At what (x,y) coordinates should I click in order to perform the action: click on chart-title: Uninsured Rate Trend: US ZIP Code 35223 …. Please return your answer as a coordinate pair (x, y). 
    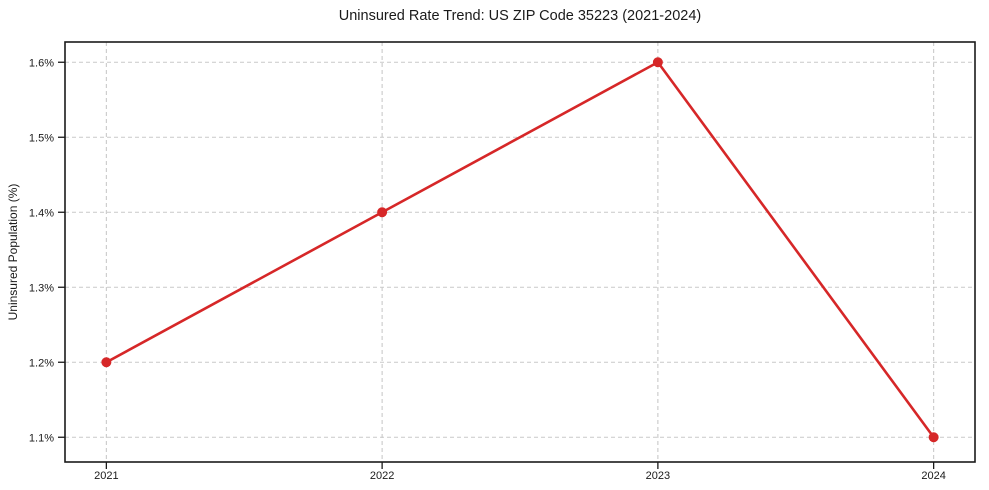
    Looking at the image, I should click on (520, 16).